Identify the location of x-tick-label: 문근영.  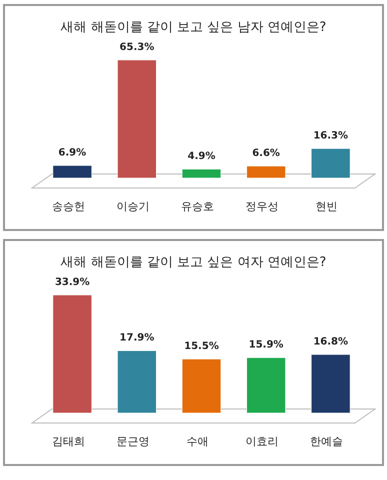
(133, 441).